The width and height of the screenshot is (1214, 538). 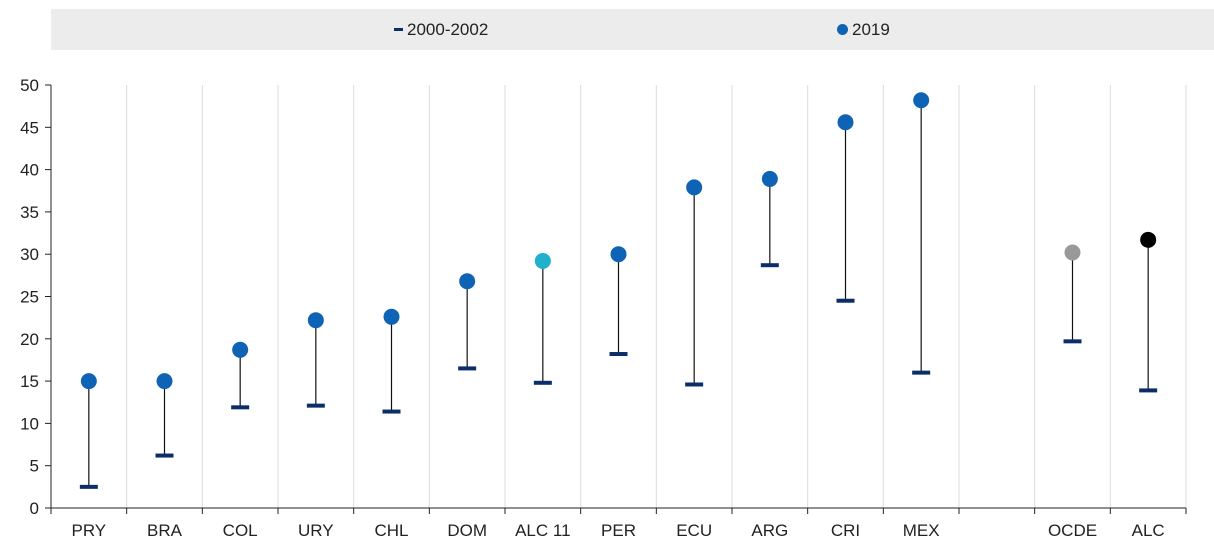 What do you see at coordinates (391, 529) in the screenshot?
I see `x-tick-label: CHL` at bounding box center [391, 529].